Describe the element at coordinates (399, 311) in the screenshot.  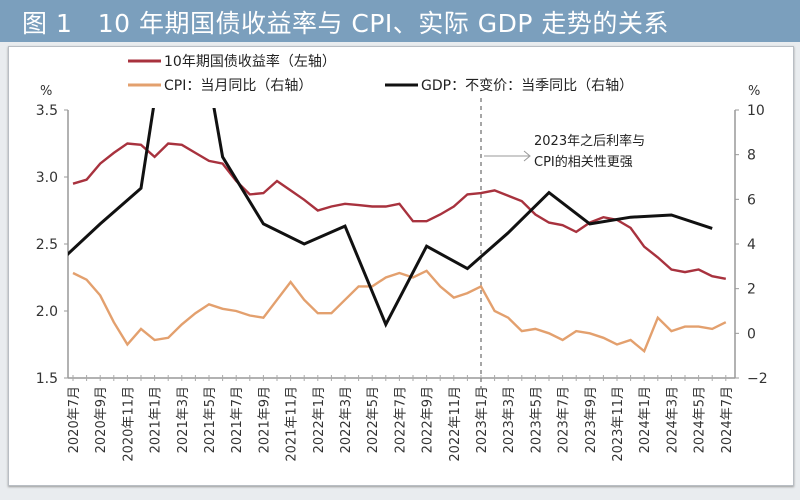
I see `cpi-line` at that location.